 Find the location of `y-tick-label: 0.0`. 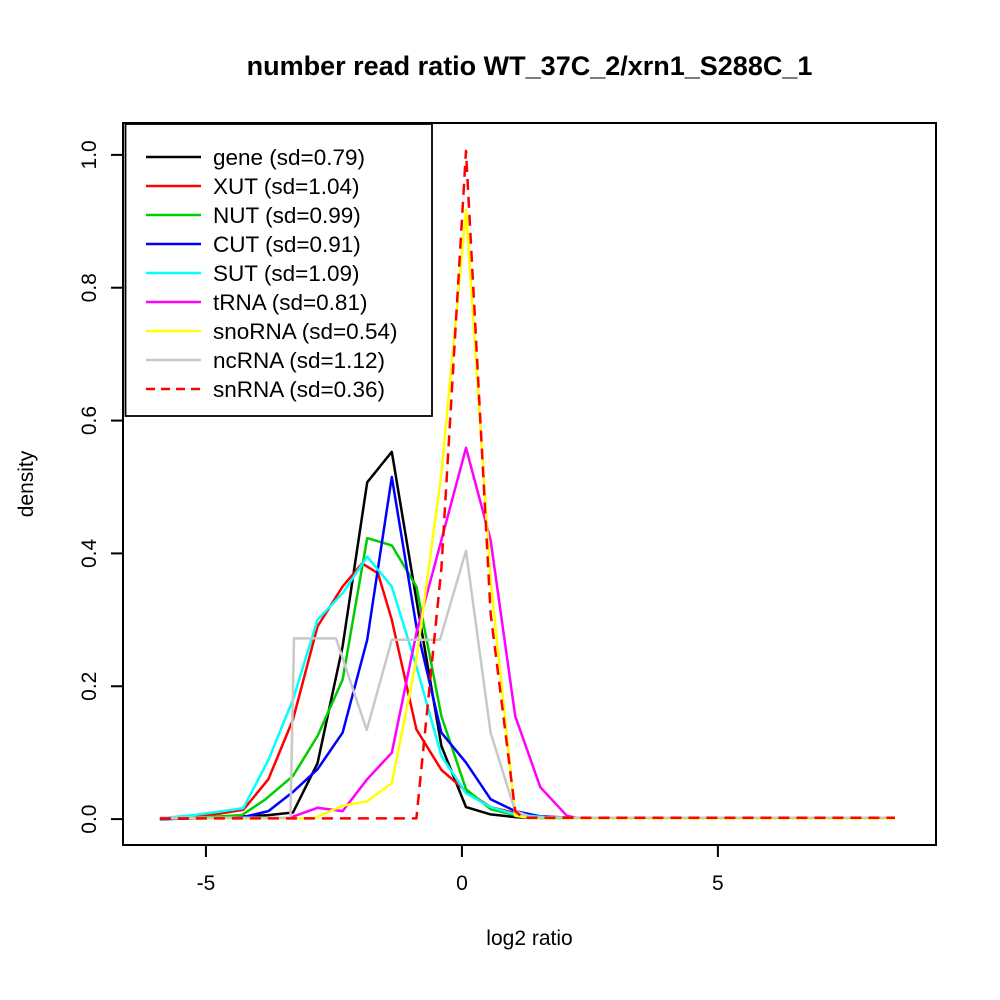

y-tick-label: 0.0 is located at coordinates (89, 818).